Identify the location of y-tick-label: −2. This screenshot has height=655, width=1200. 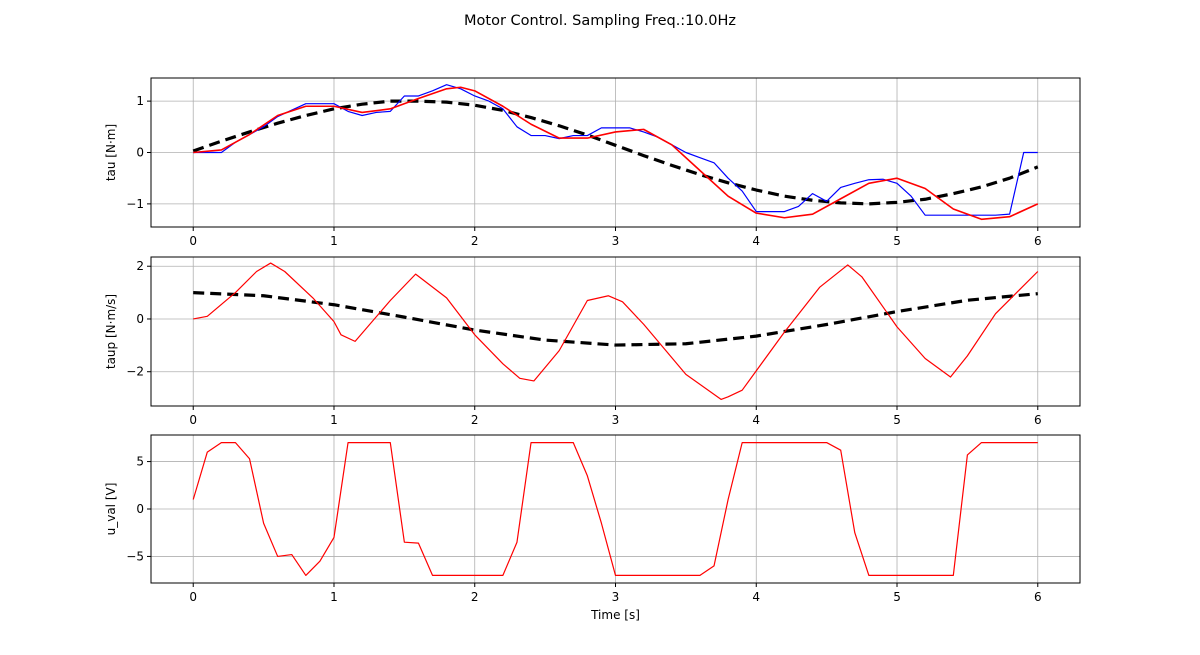
(135, 372).